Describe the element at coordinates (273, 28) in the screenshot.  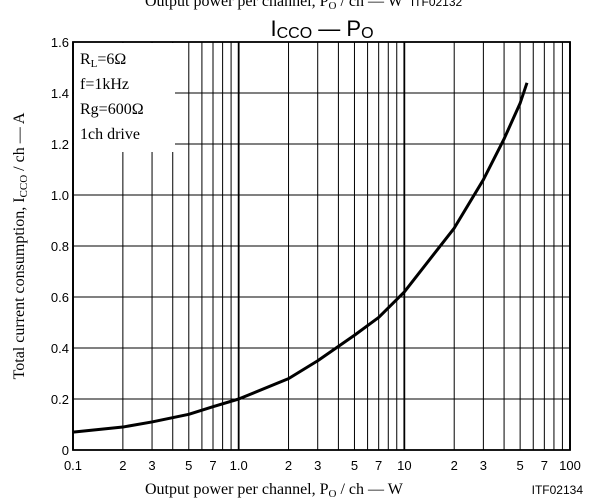
I see `title-main: I` at that location.